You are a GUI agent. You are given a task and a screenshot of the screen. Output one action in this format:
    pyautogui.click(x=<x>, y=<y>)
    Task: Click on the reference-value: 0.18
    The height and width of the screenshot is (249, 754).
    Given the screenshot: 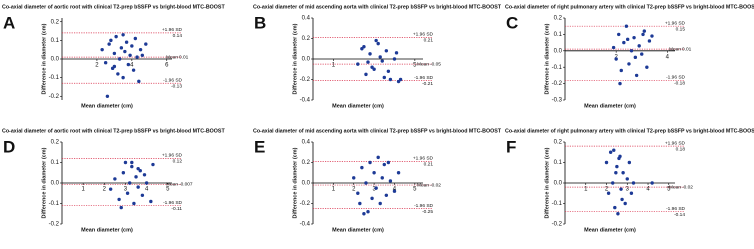 What is the action you would take?
    pyautogui.click(x=681, y=149)
    